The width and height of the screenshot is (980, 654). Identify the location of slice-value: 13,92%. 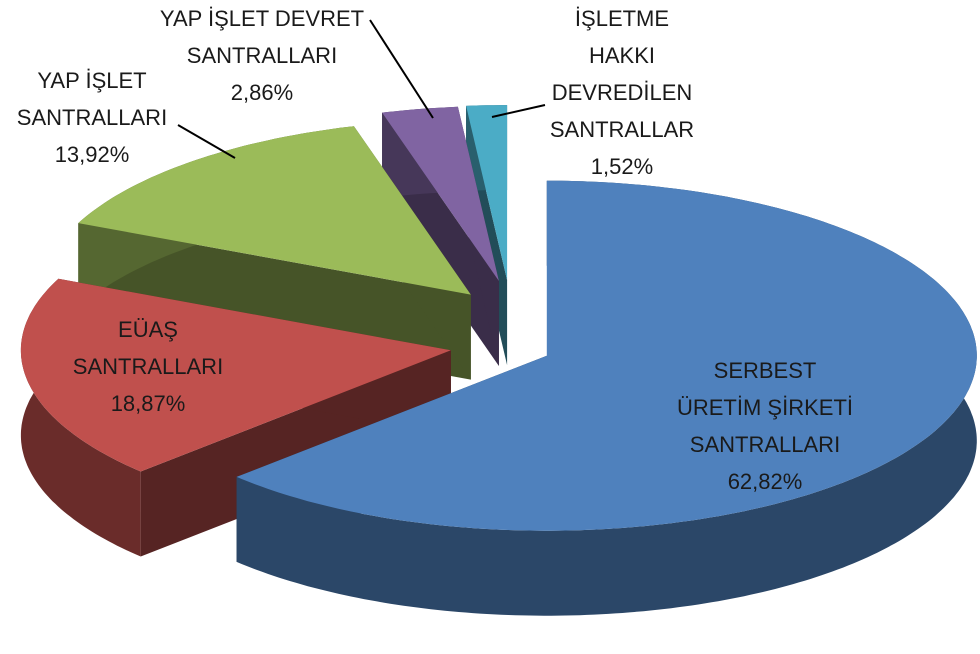
(92, 154).